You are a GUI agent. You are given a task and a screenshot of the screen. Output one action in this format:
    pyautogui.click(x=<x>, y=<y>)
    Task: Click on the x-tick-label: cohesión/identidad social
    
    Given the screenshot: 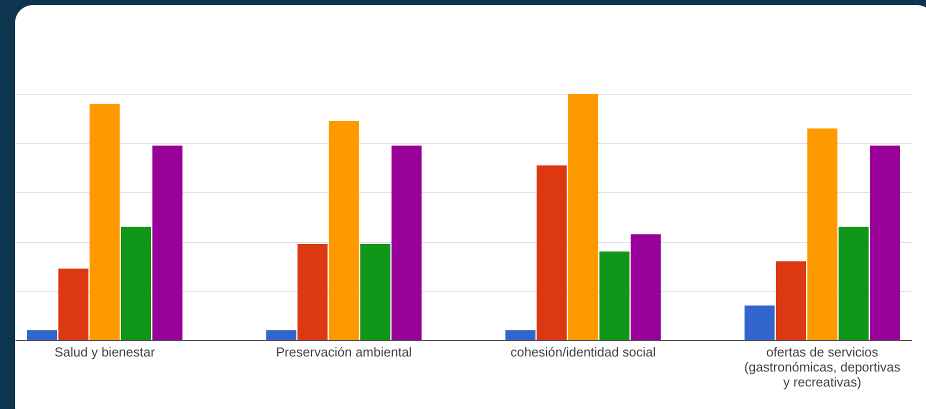 What is the action you would take?
    pyautogui.click(x=583, y=352)
    